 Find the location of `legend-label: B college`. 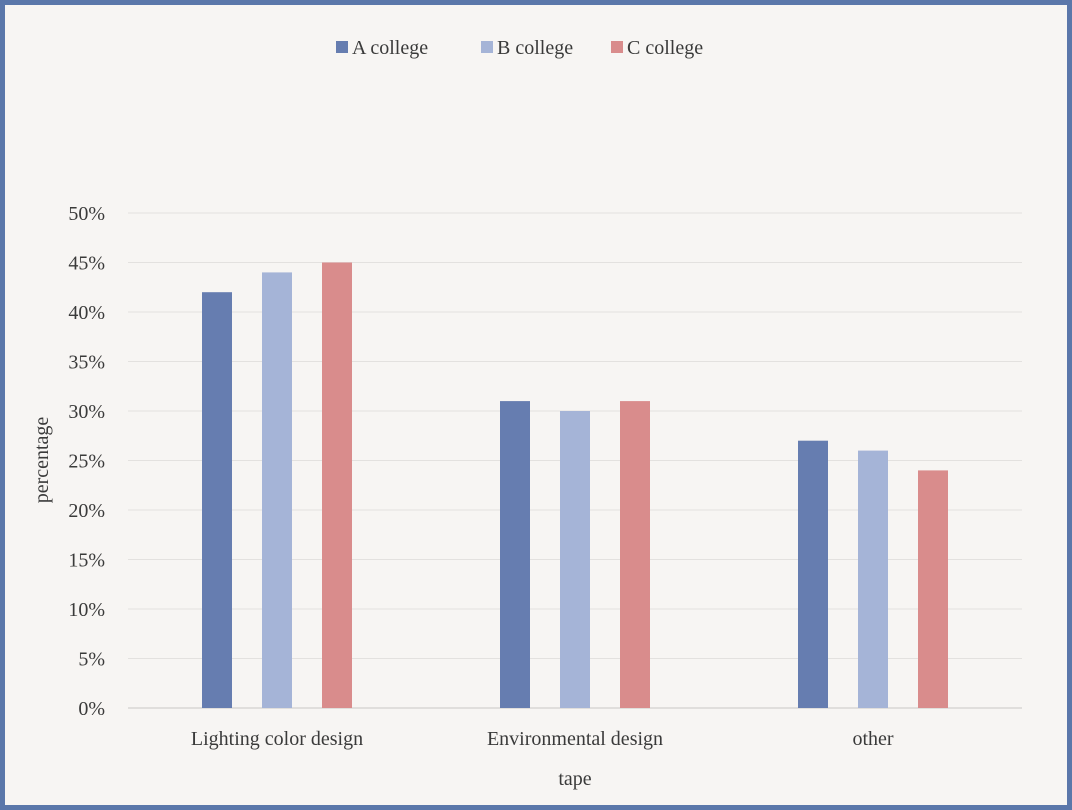

legend-label: B college is located at coordinates (535, 48).